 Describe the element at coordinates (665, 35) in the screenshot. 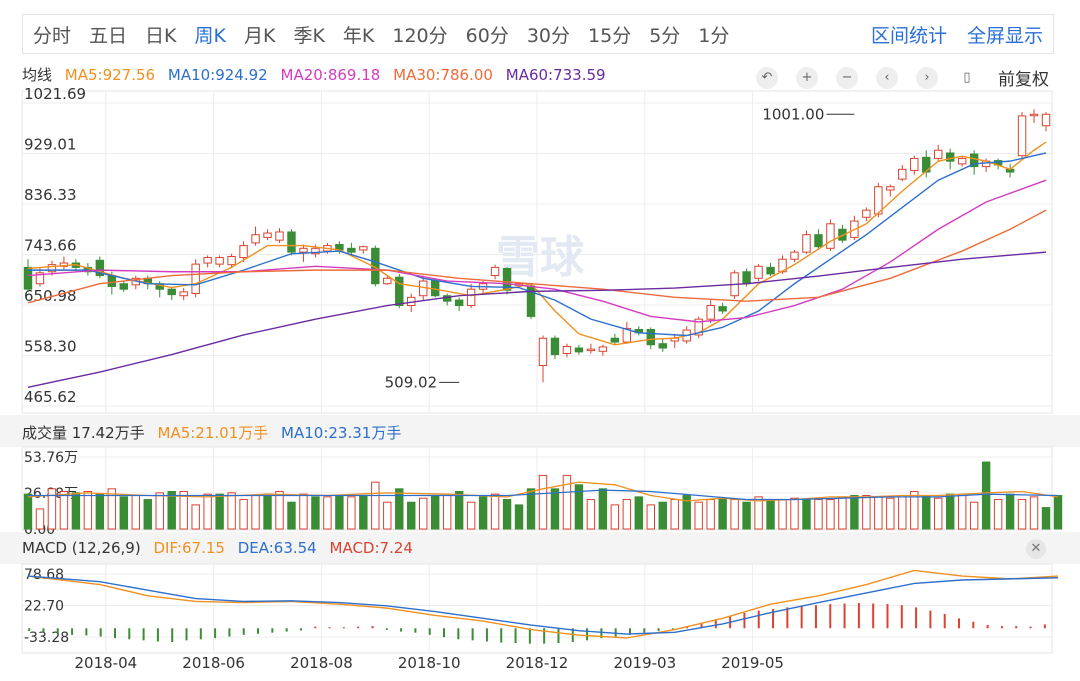

I see `tab-11: 5分` at that location.